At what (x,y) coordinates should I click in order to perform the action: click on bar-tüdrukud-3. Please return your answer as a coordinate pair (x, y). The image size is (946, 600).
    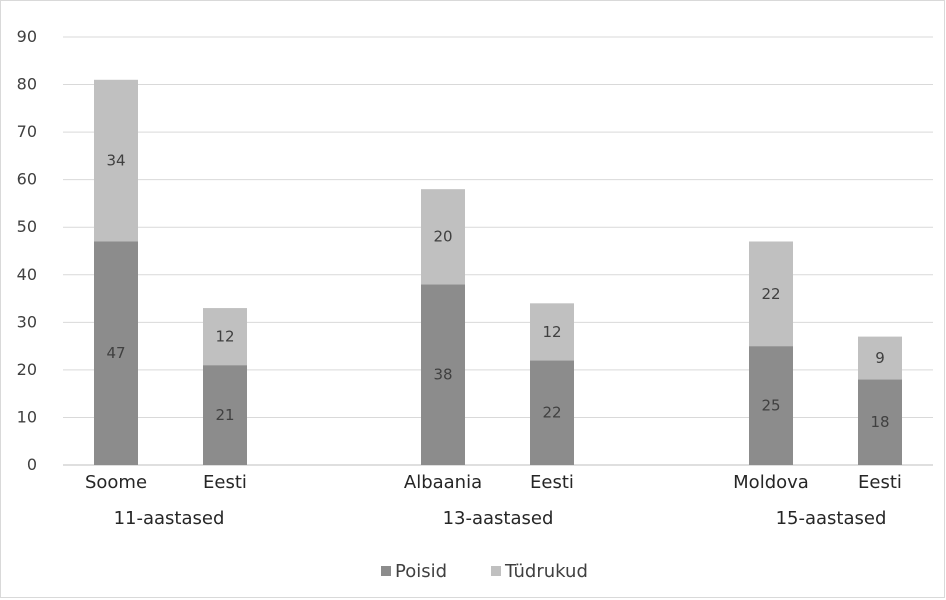
    Looking at the image, I should click on (552, 332).